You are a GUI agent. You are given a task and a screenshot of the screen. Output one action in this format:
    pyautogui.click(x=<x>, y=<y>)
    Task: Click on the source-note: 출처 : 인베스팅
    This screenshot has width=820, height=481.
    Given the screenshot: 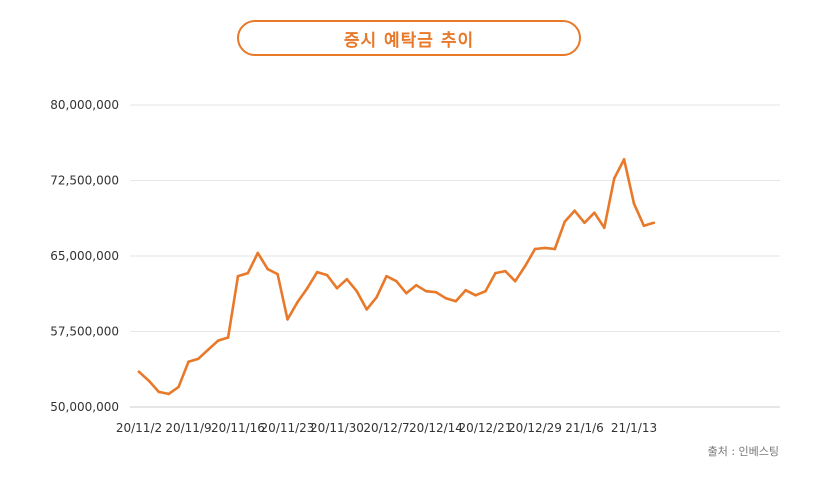 What is the action you would take?
    pyautogui.click(x=743, y=451)
    